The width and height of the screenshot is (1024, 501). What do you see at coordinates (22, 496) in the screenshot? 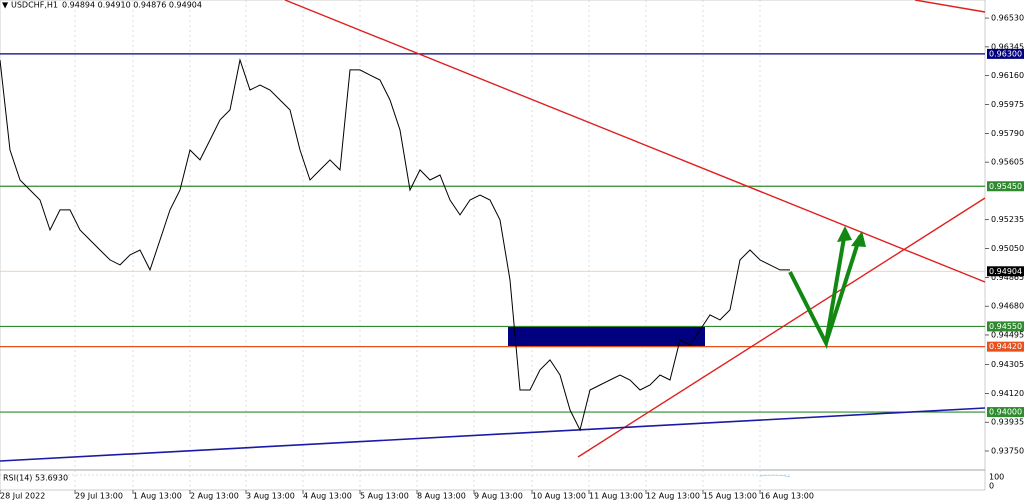
I see `x-tick-label: 28 Jul 2022` at bounding box center [22, 496].